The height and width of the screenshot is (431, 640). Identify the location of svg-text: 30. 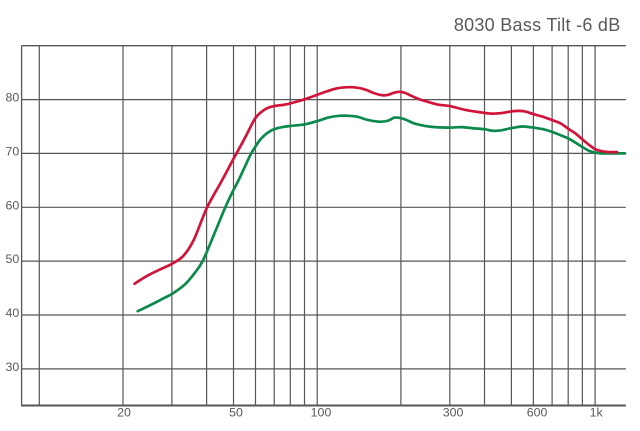
(13, 367).